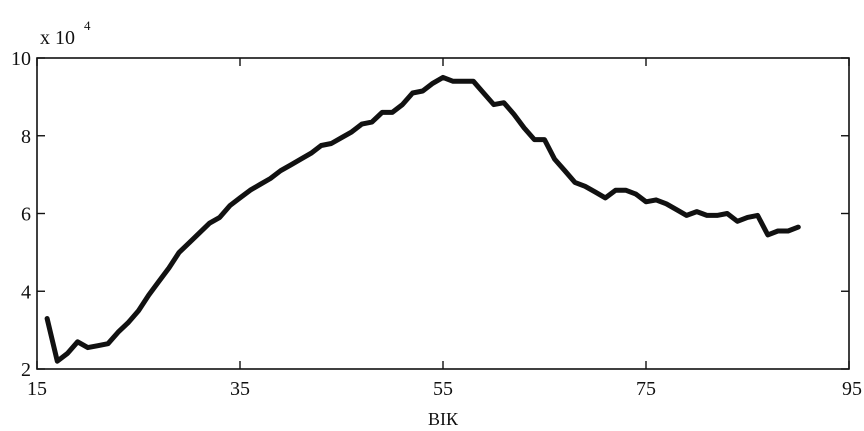  I want to click on y-axis-multiplier: x 10, so click(57, 38).